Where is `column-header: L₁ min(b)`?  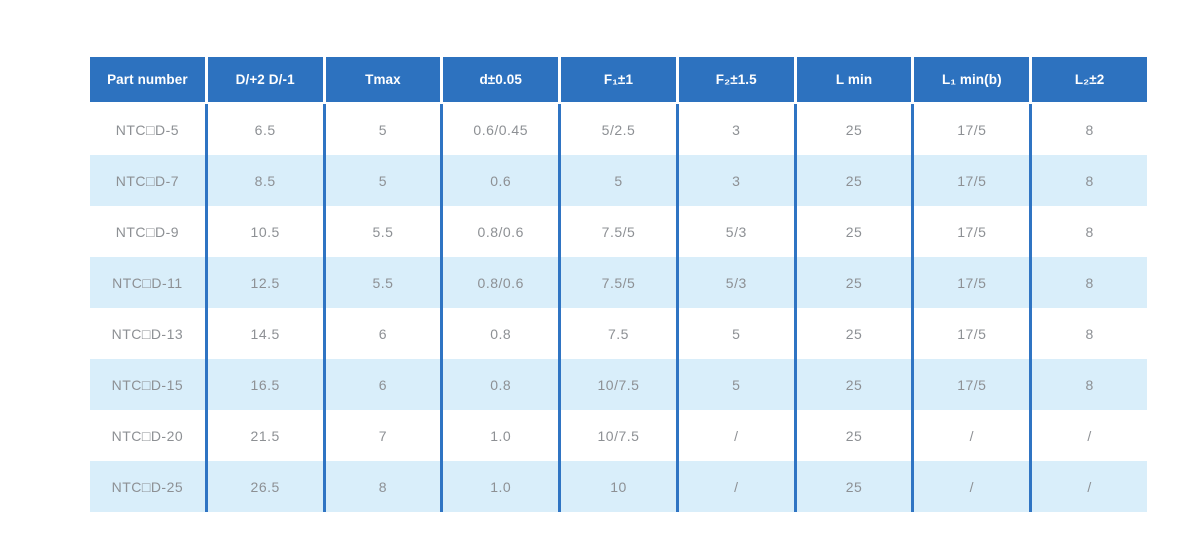 column-header: L₁ min(b) is located at coordinates (972, 79).